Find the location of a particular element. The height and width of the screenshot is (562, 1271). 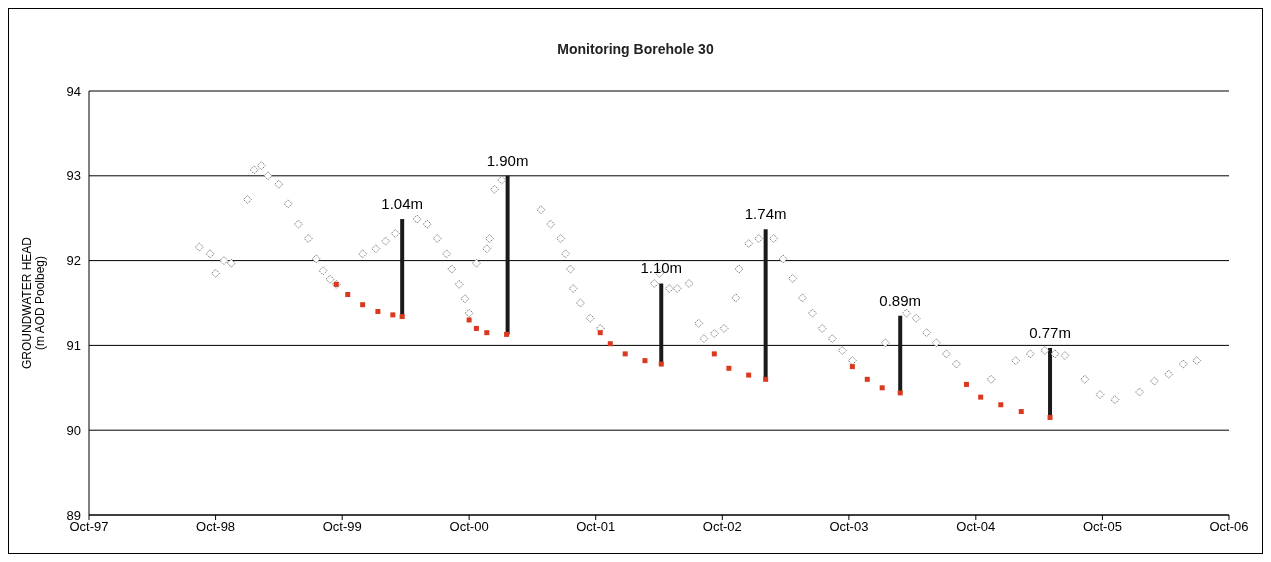

x-tick-label: Oct-03 is located at coordinates (849, 527).